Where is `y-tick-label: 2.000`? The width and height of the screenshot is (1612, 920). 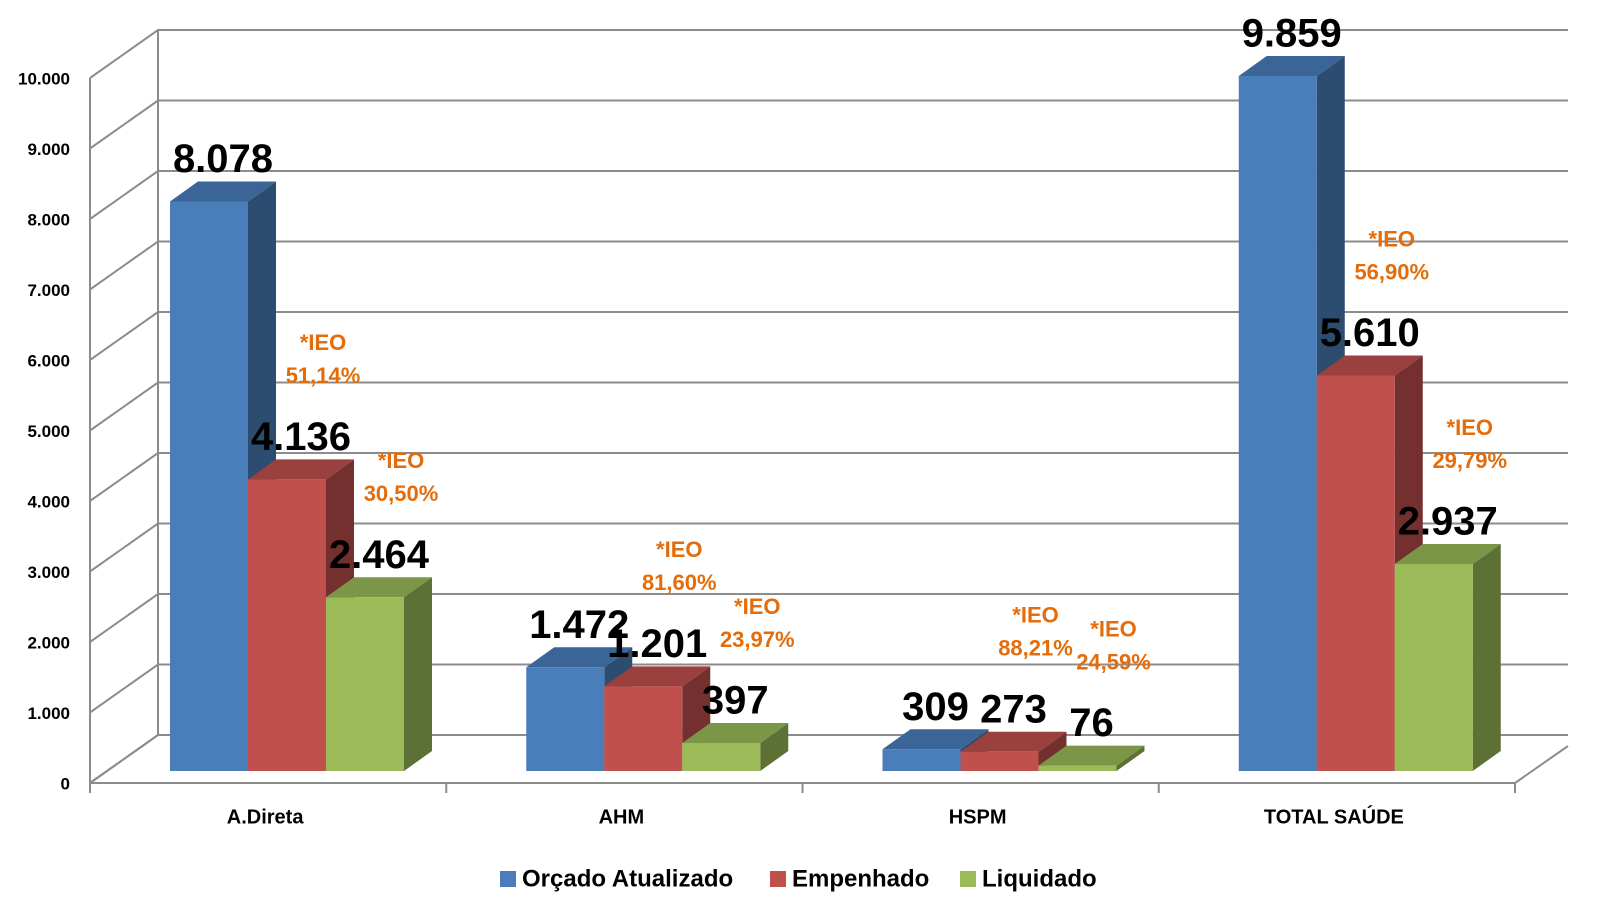
y-tick-label: 2.000 is located at coordinates (48, 642).